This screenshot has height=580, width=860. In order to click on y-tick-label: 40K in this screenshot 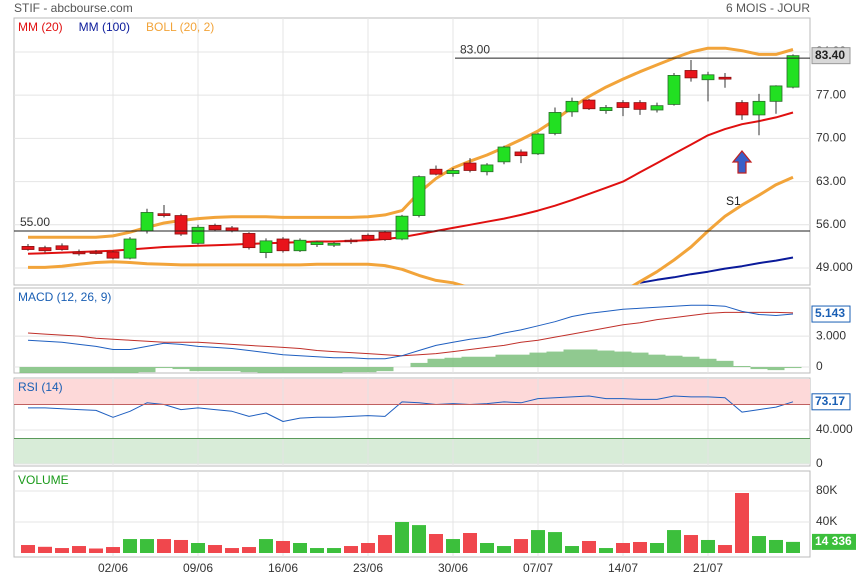, I will do `click(826, 521)`.